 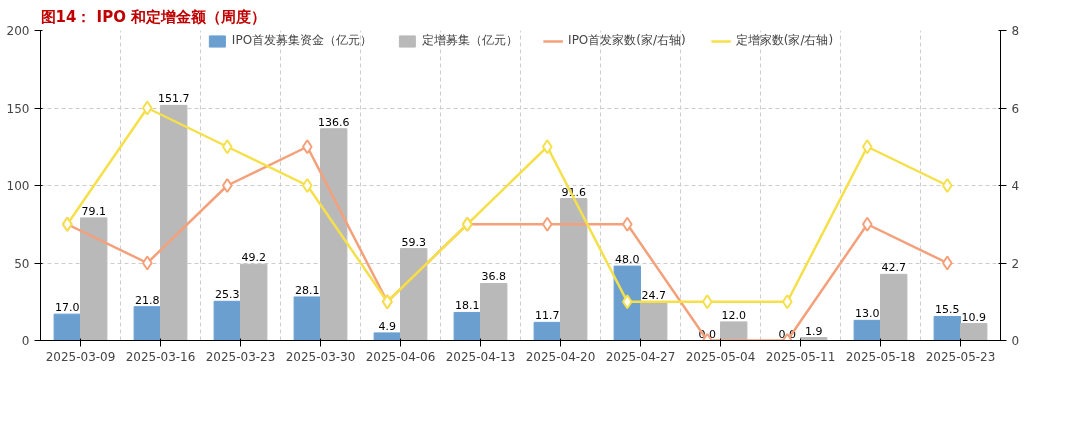 What do you see at coordinates (627, 260) in the screenshot?
I see `data-label: 48.0` at bounding box center [627, 260].